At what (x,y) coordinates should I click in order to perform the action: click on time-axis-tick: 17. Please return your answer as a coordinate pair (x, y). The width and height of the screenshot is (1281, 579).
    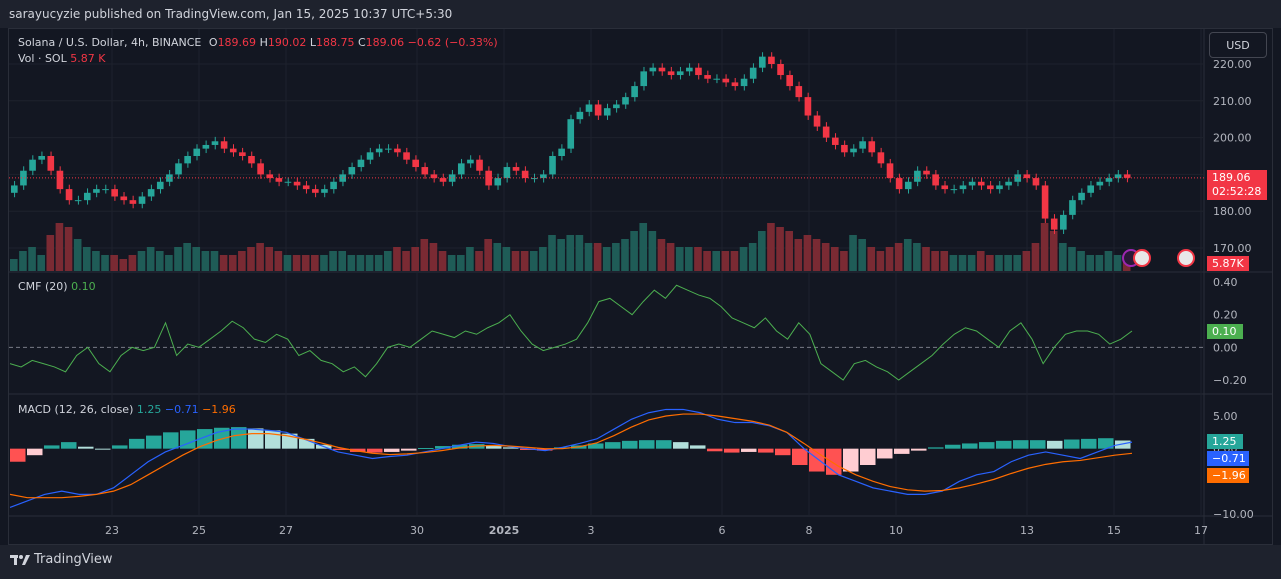
    Looking at the image, I should click on (1201, 530).